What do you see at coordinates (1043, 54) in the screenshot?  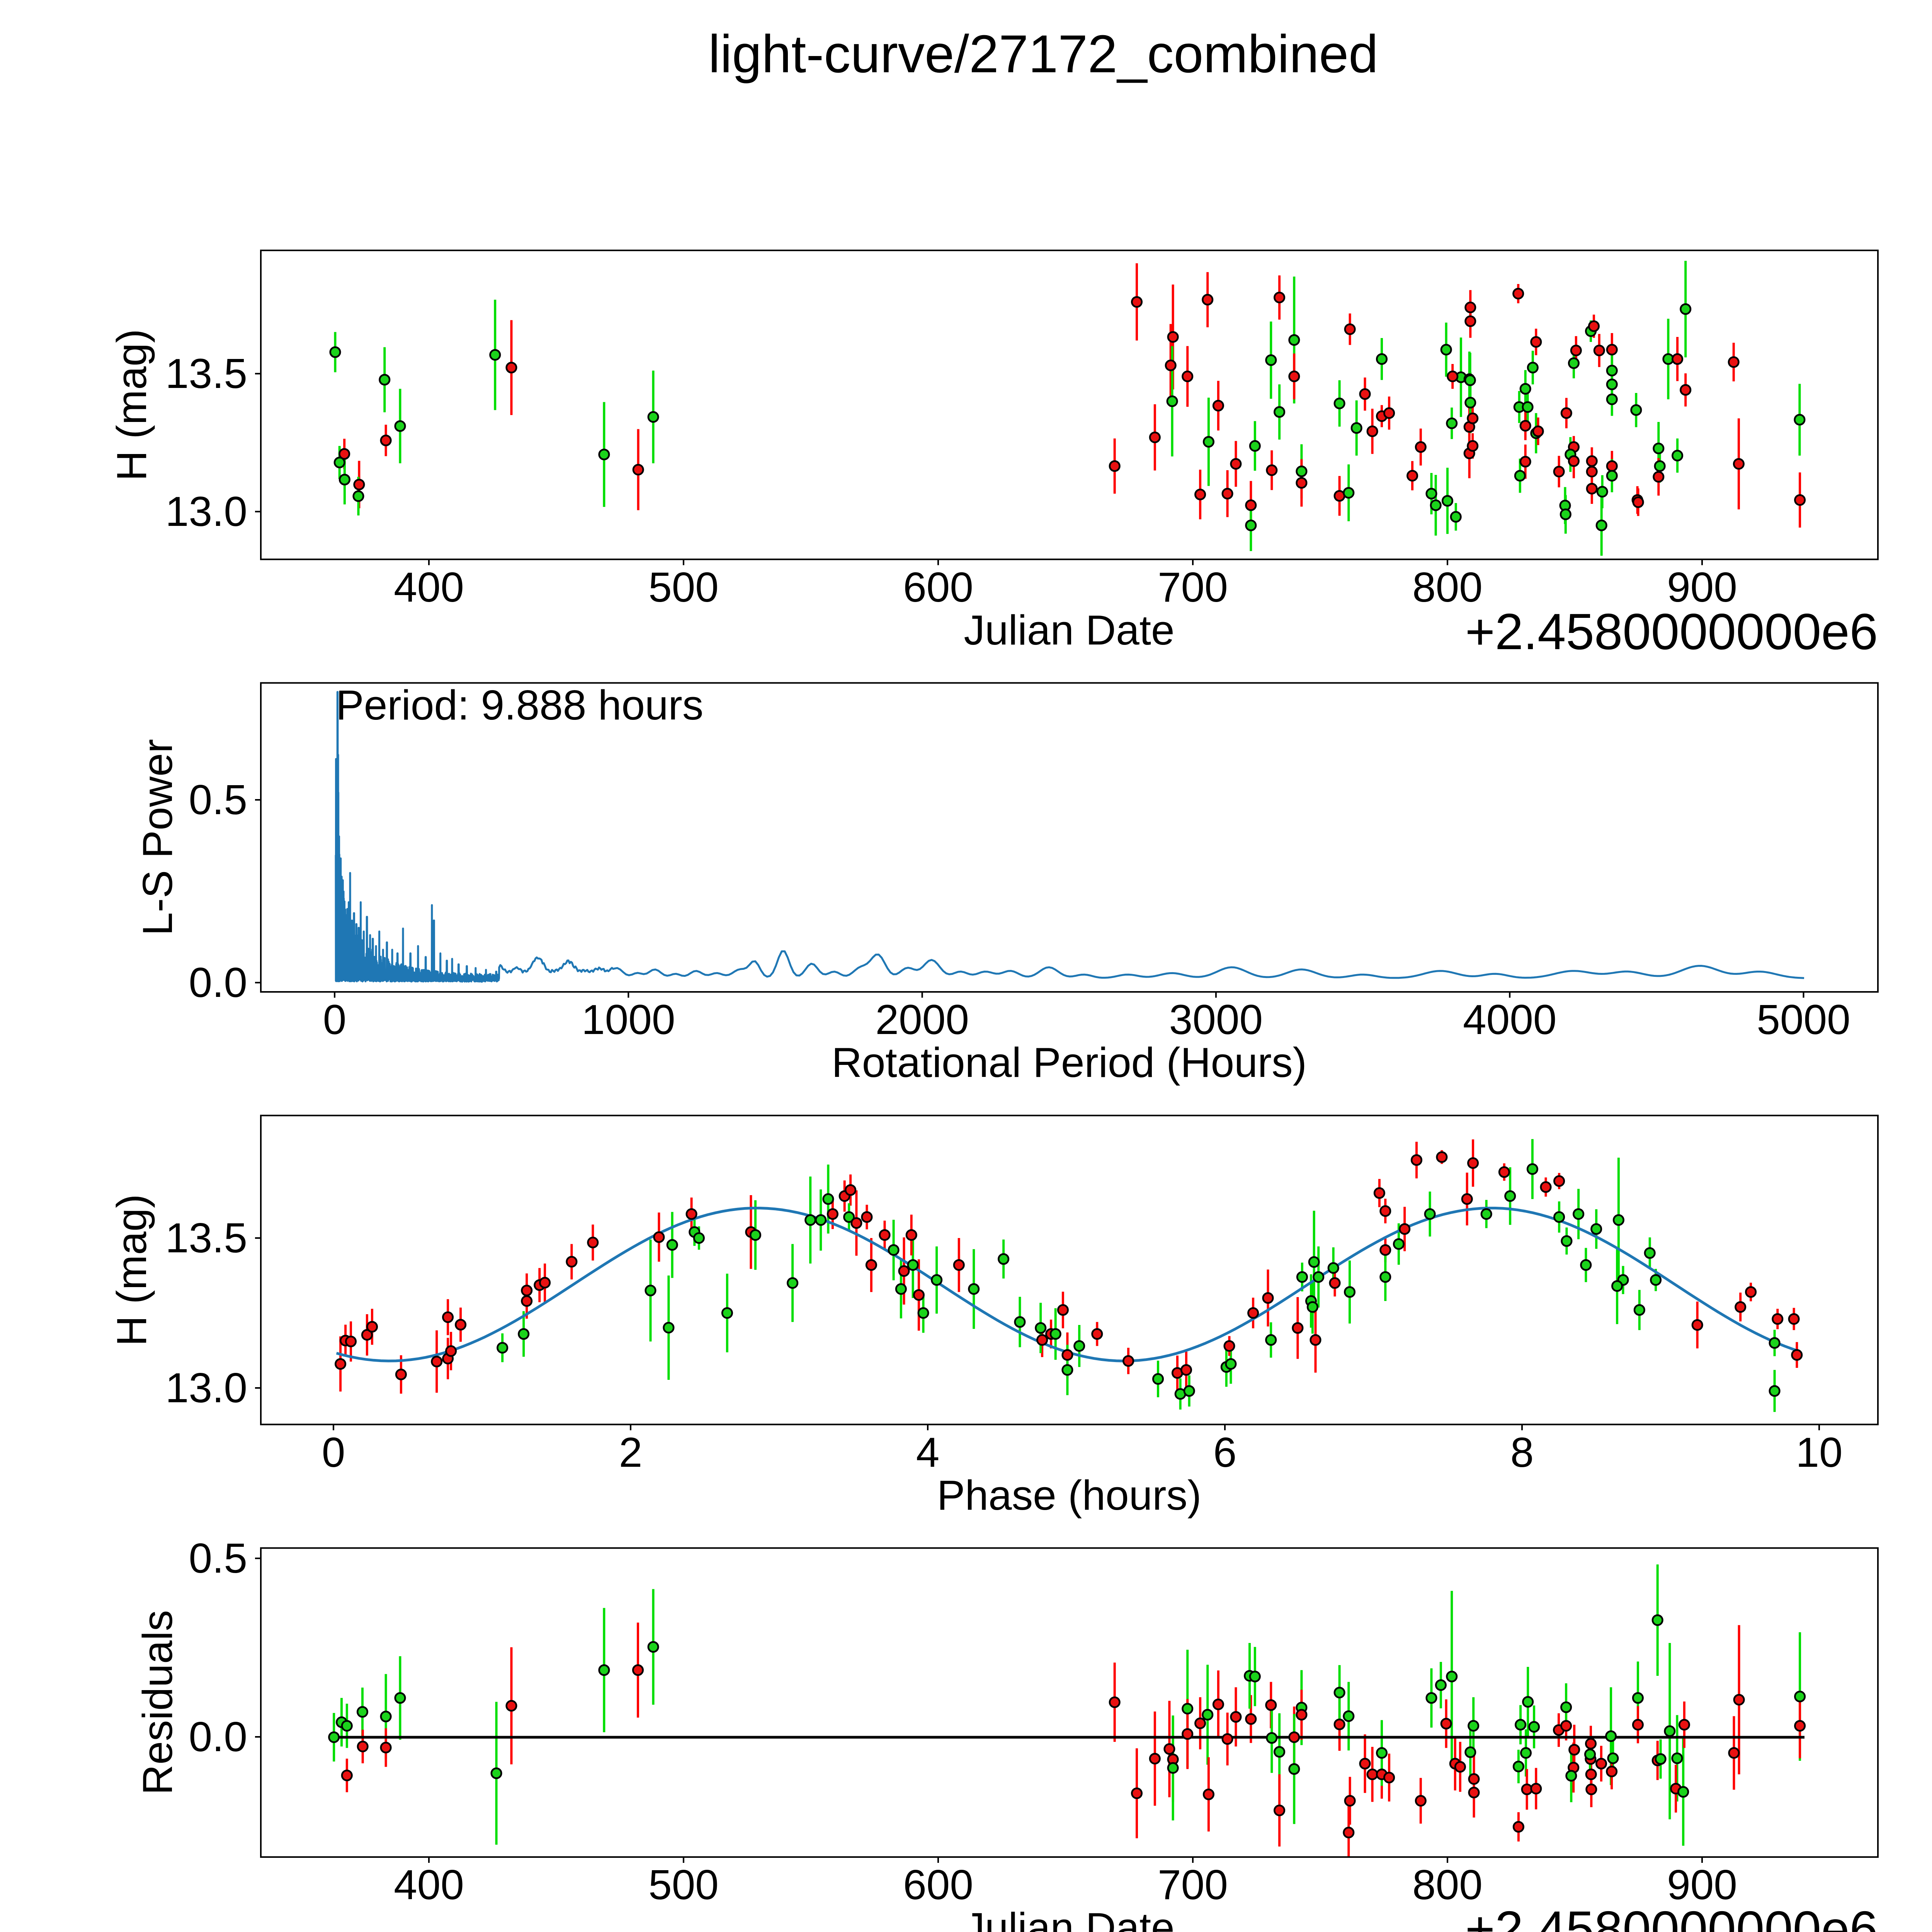 I see `svg-text: light-curve/27172_combined` at bounding box center [1043, 54].